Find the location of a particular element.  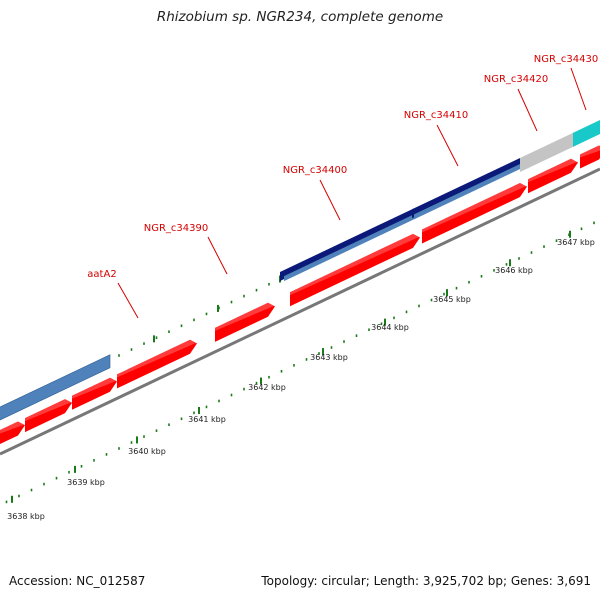

accession-text: Accession: NC_012587 is located at coordinates (77, 581).